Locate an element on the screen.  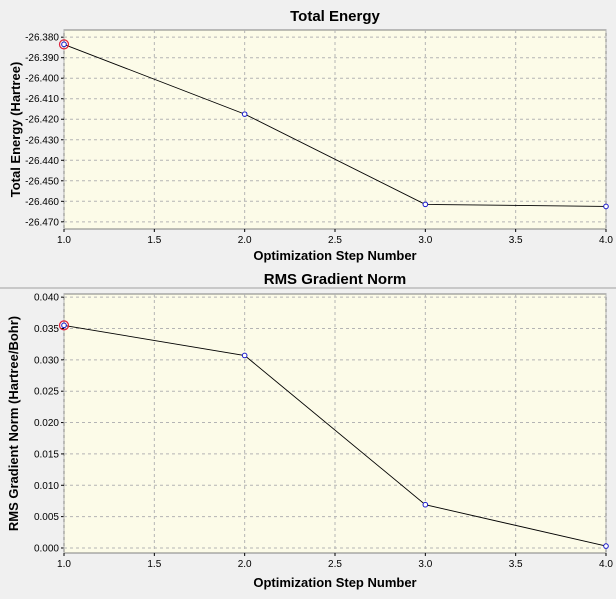
y-tick-label: -26.460 is located at coordinates (42, 202).